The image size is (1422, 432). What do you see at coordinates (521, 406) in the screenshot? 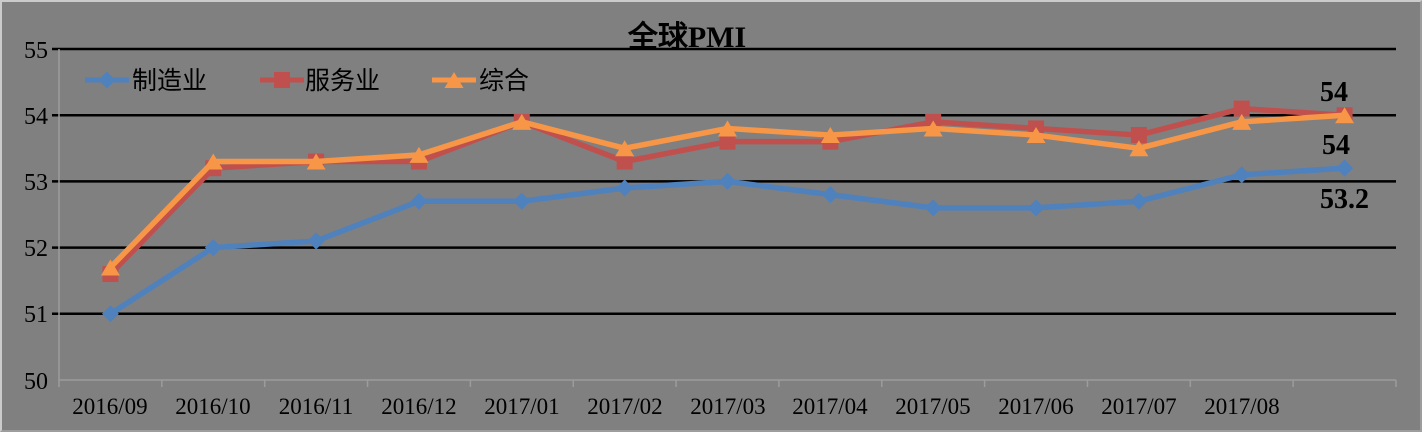
I see `x-tick-label-2017-01: 2017/01` at bounding box center [521, 406].